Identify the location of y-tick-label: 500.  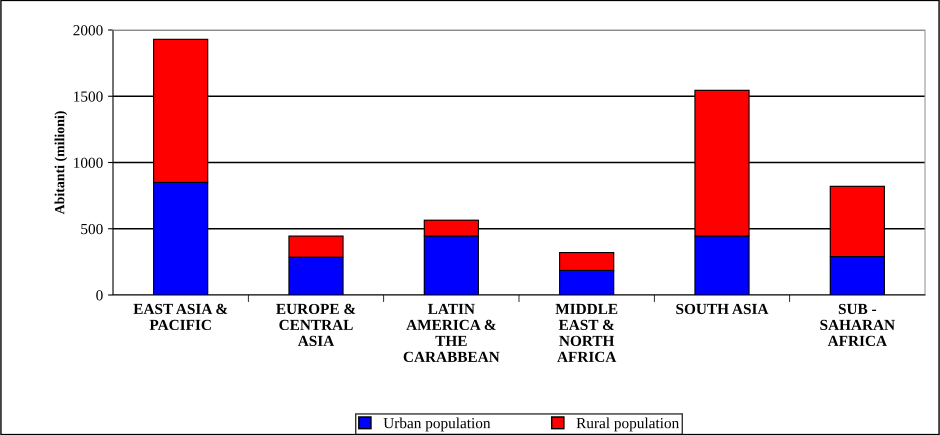
(92, 229).